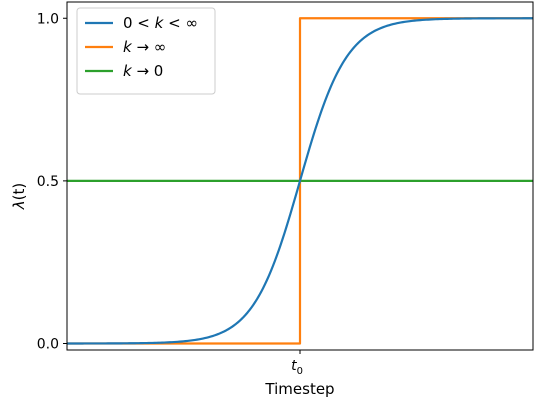 The width and height of the screenshot is (534, 401). Describe the element at coordinates (48, 19) in the screenshot. I see `y-tick-label-2: 1.0` at that location.